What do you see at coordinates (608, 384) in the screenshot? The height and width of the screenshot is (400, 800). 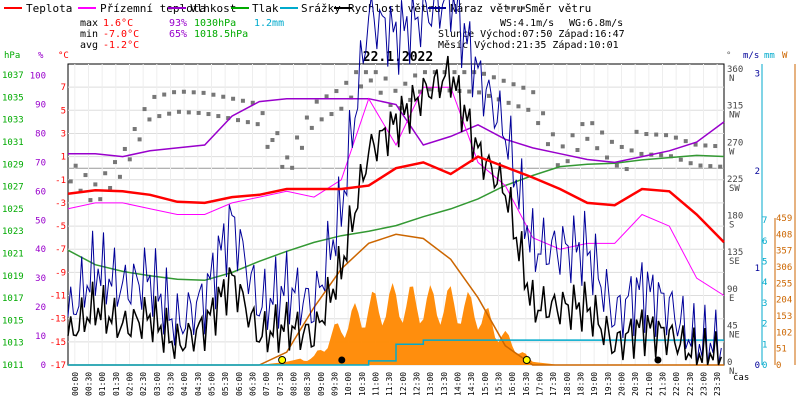 I see `tick-time: 19:30` at bounding box center [608, 384].